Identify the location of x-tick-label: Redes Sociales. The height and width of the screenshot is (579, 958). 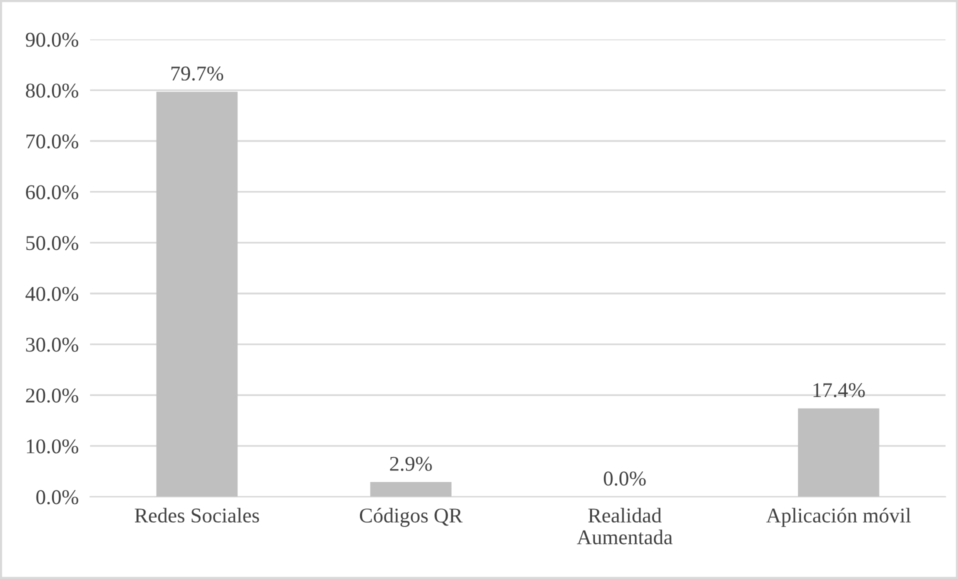
(197, 515).